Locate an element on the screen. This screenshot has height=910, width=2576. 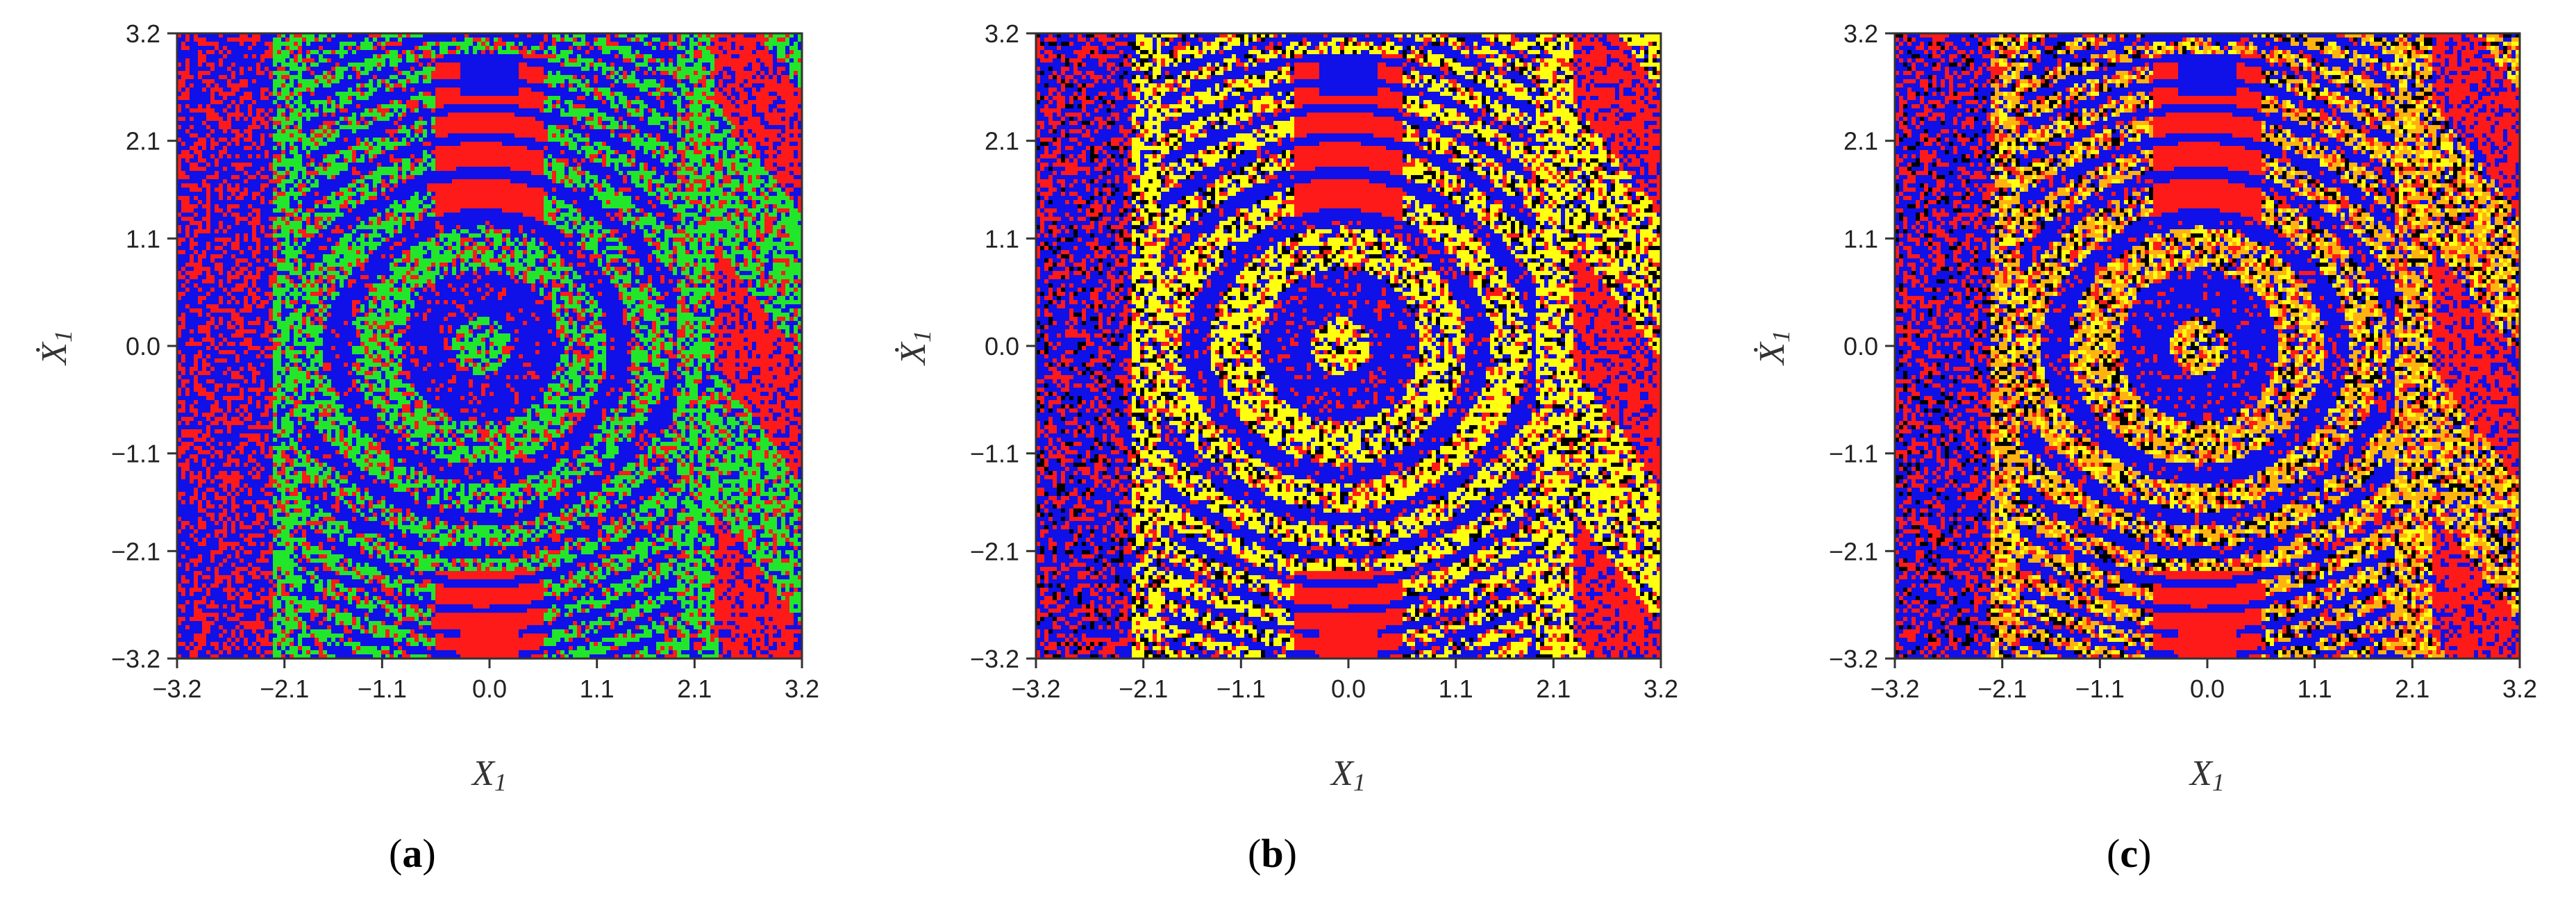
y-tick-label-b: −2.1 is located at coordinates (994, 551).